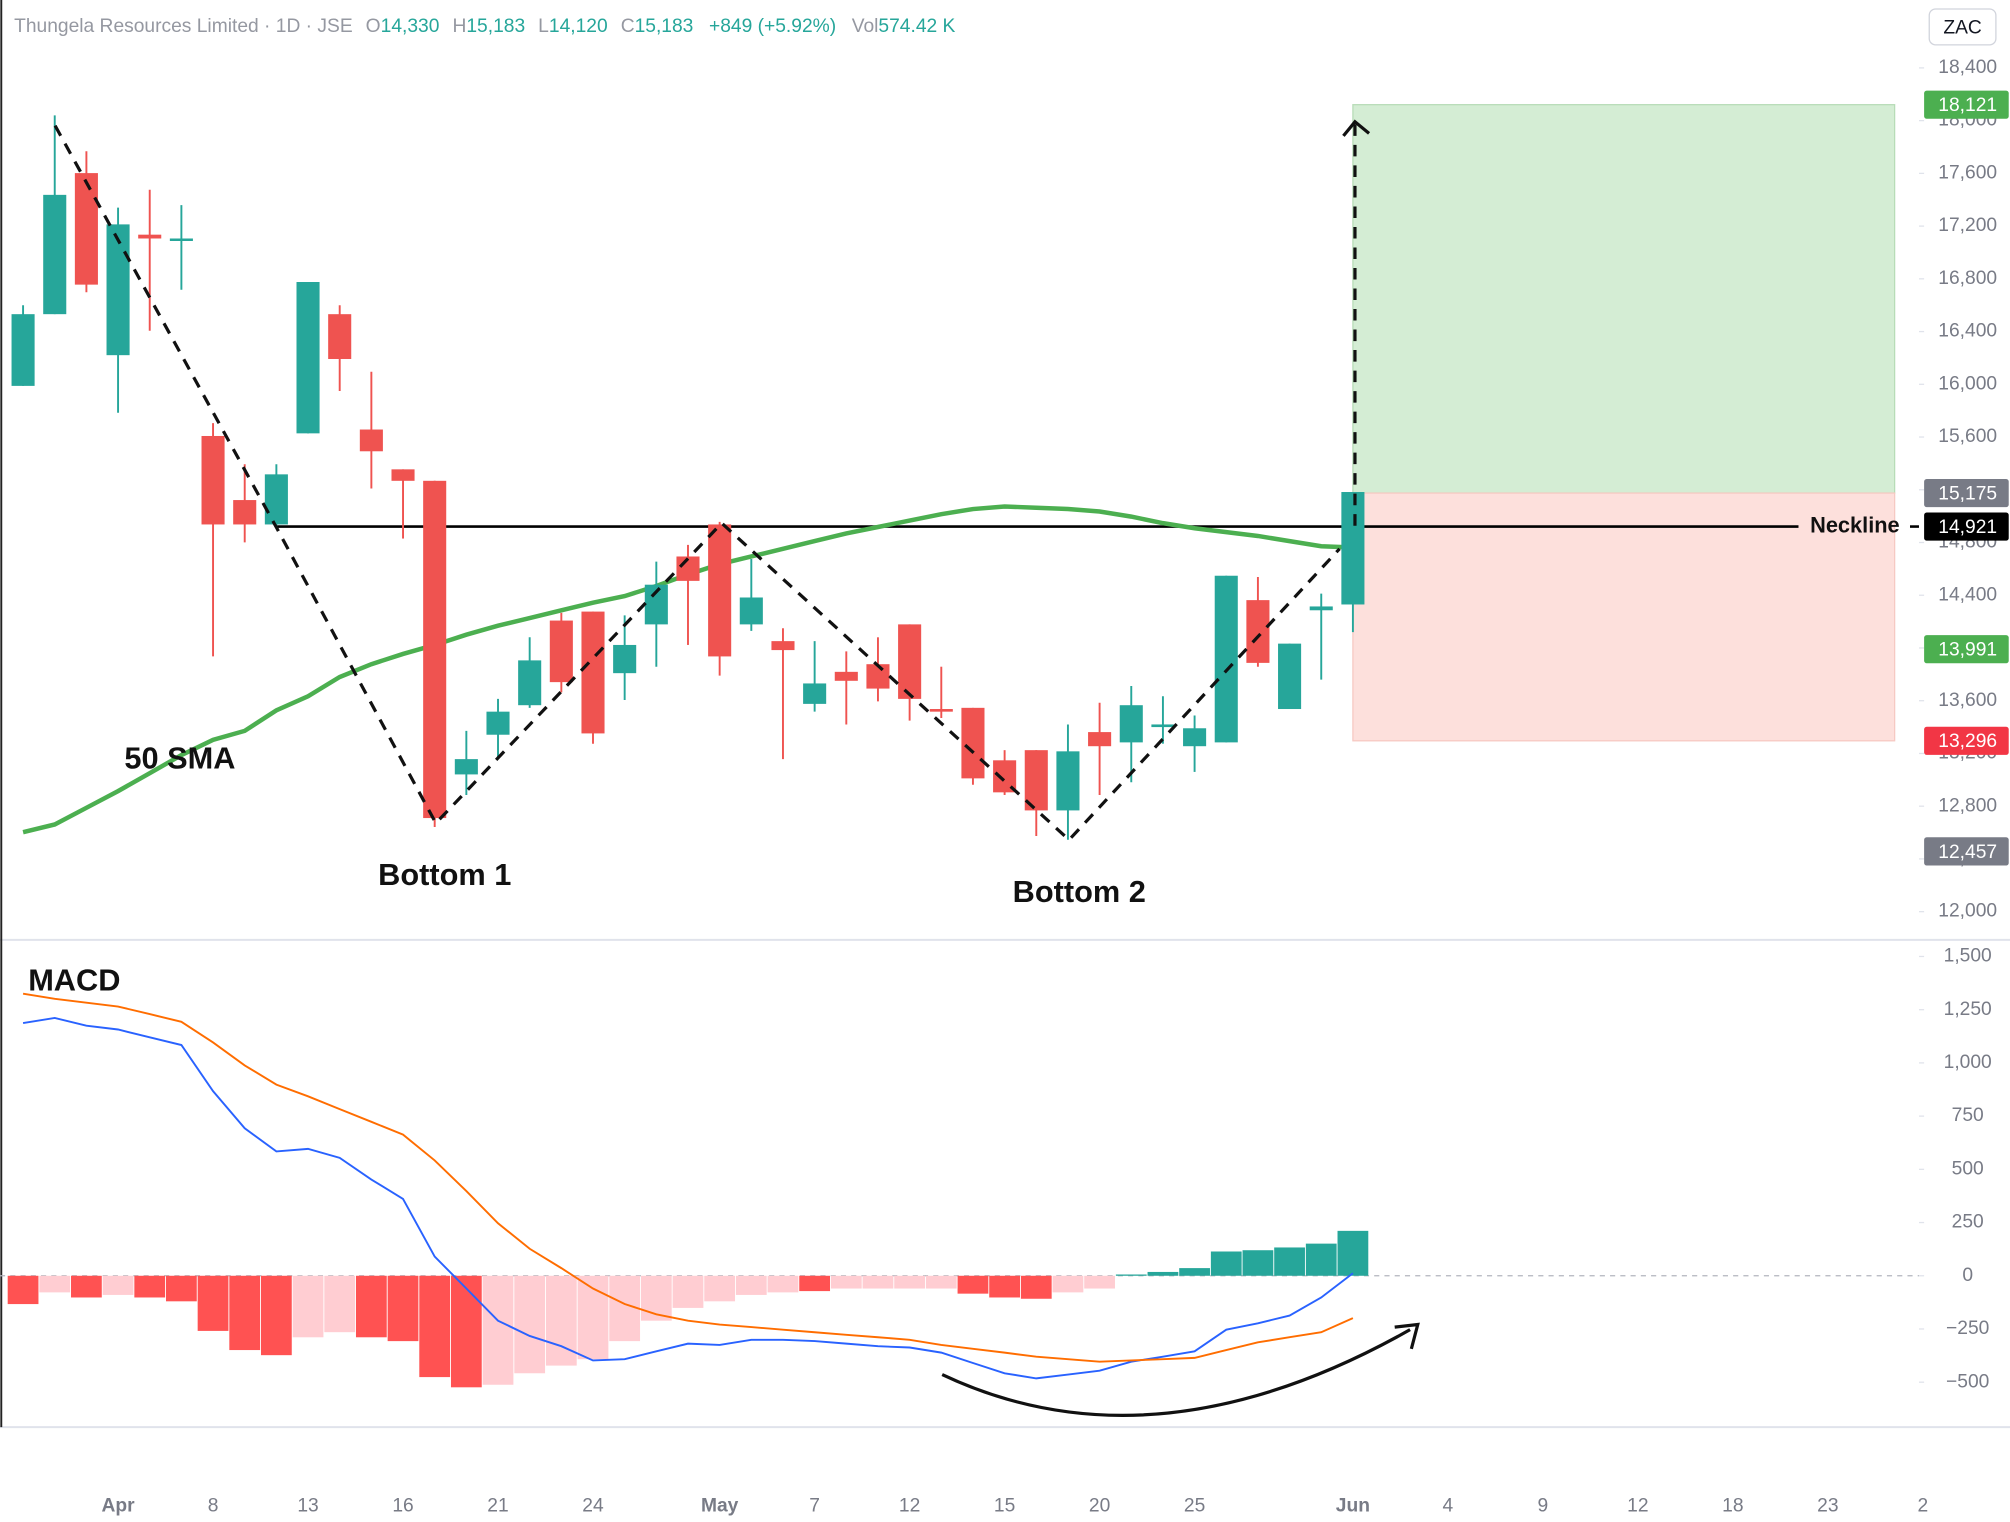  I want to click on y-tick-label: 500, so click(1968, 1168).